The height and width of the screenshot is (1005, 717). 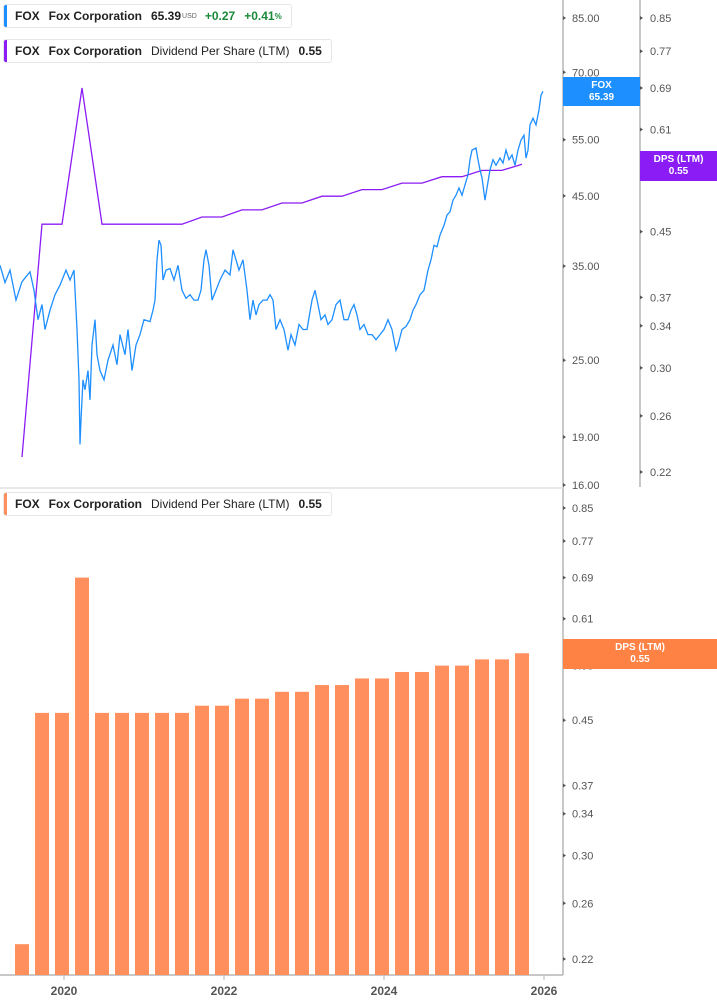 What do you see at coordinates (678, 171) in the screenshot?
I see `dps-tag-value: 0.55` at bounding box center [678, 171].